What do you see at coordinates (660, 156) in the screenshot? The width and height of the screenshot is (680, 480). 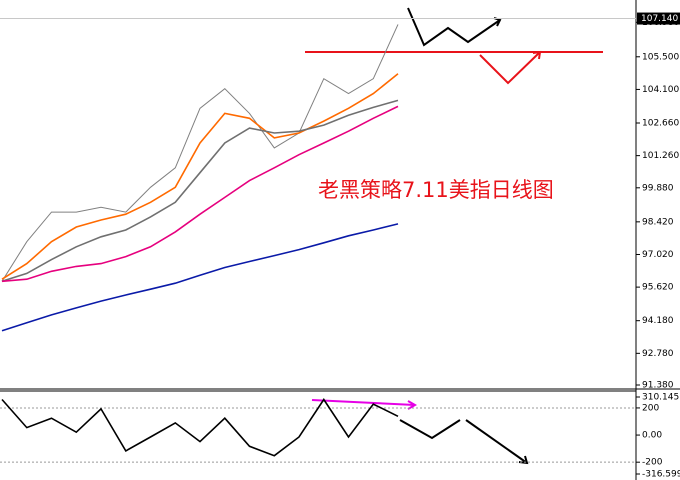 I see `y-tick-label: 101.260` at bounding box center [660, 156].